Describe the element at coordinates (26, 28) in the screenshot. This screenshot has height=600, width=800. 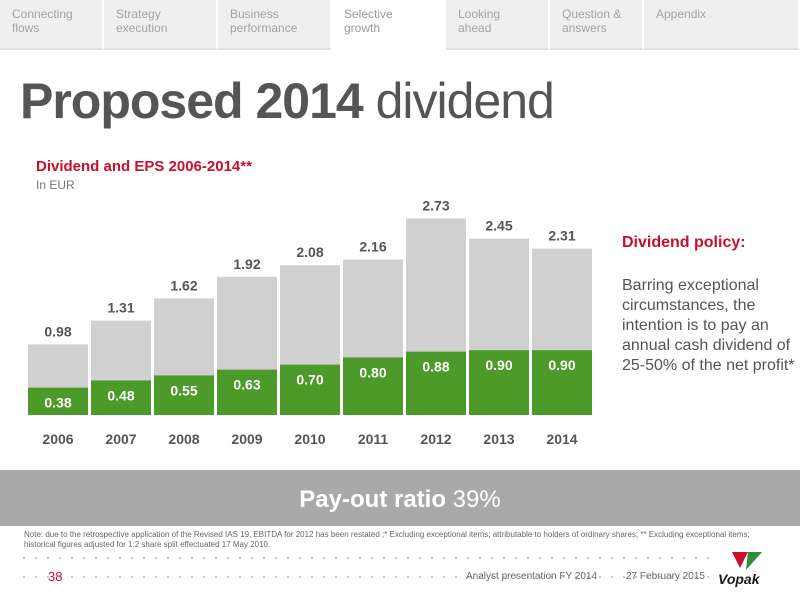
I see `nav-tab-label: flows` at that location.